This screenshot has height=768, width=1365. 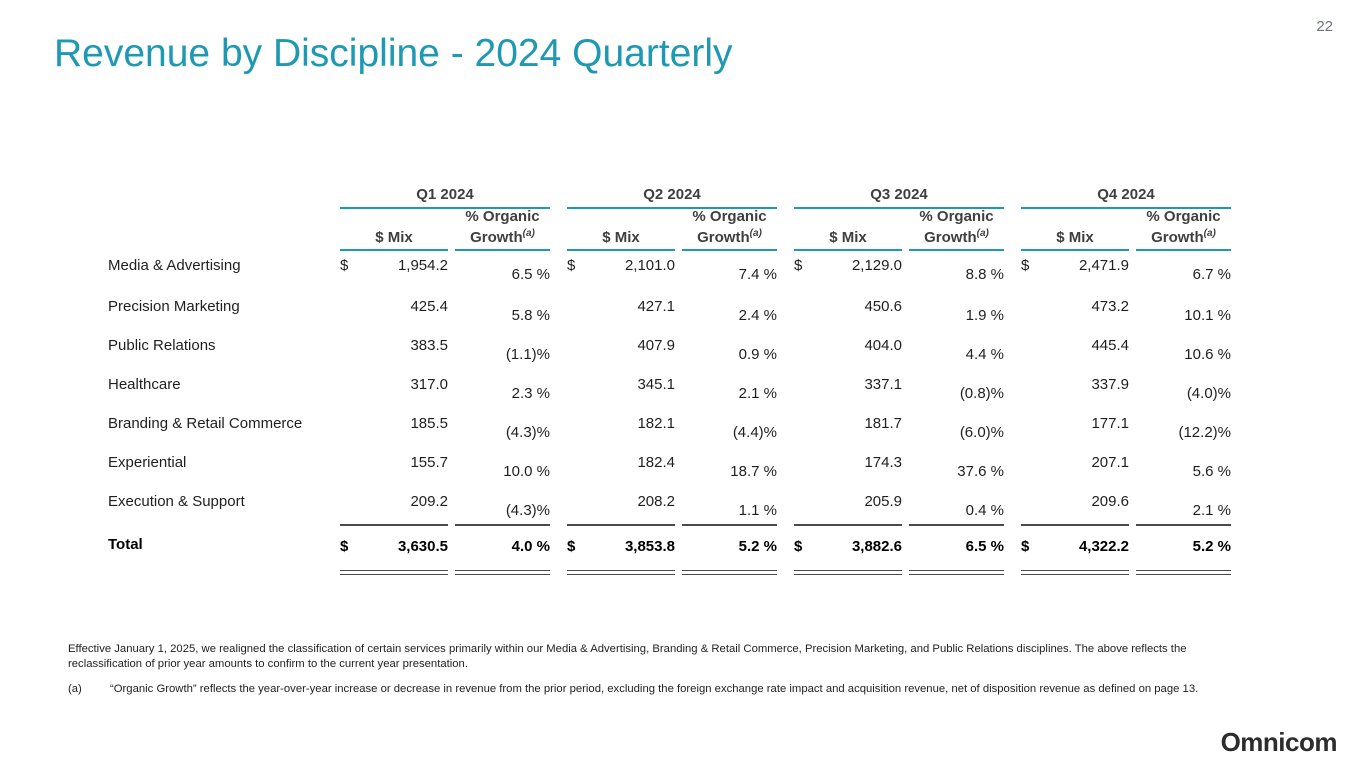 What do you see at coordinates (1204, 432) in the screenshot?
I see `growth-value-cell: (12.2)%` at bounding box center [1204, 432].